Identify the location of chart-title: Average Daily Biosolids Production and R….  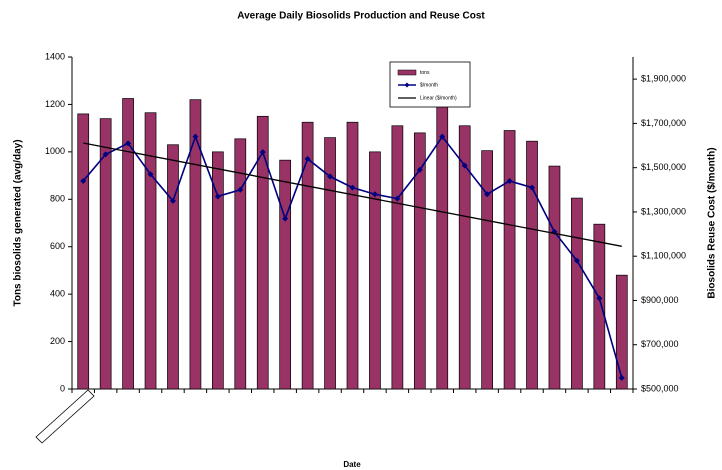
(361, 16).